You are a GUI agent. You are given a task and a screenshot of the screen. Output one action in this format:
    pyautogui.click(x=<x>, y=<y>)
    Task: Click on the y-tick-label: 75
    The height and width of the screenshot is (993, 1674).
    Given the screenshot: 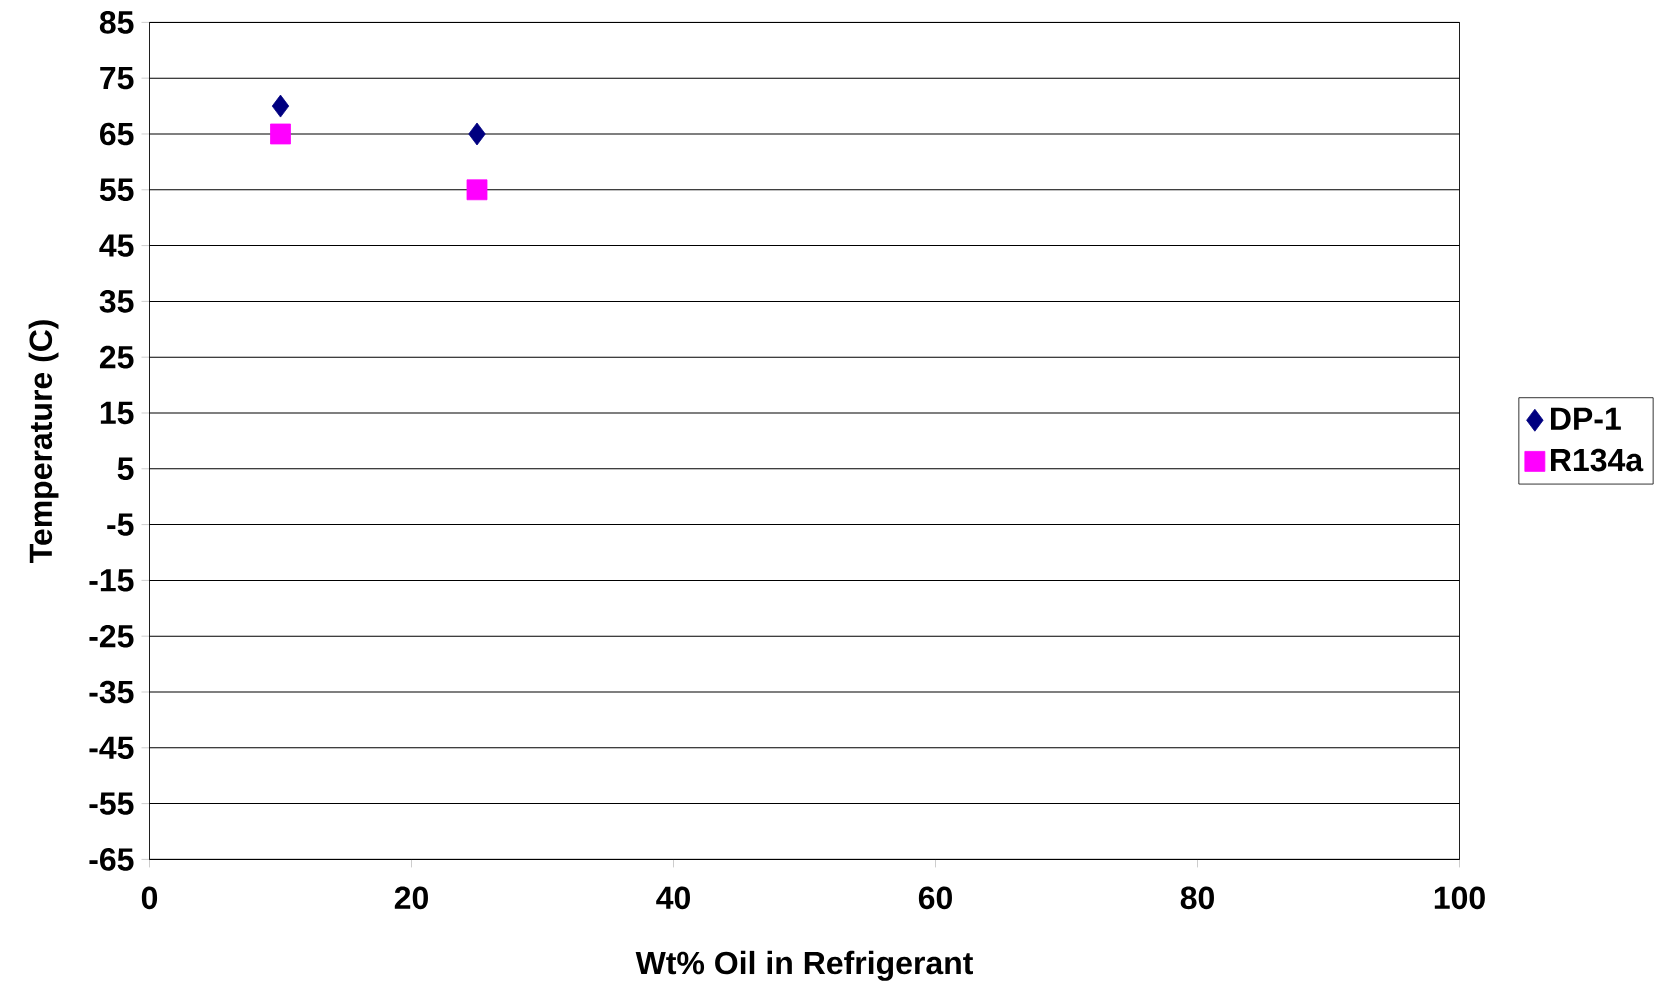 What is the action you would take?
    pyautogui.click(x=117, y=78)
    